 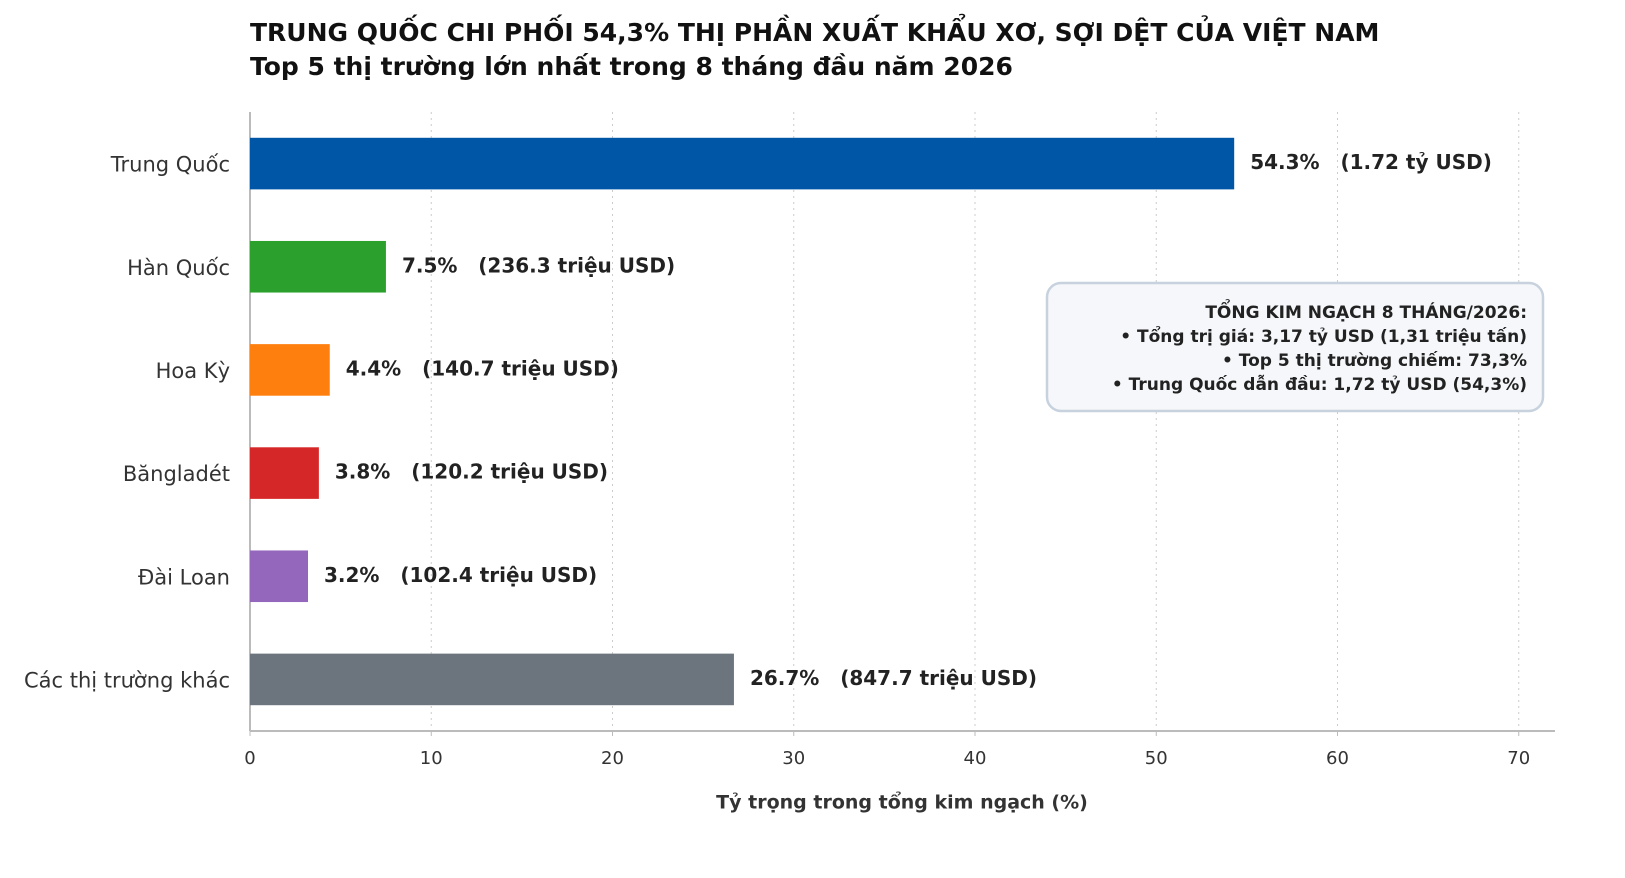 What do you see at coordinates (176, 474) in the screenshot?
I see `y-tick-label: Băngladét` at bounding box center [176, 474].